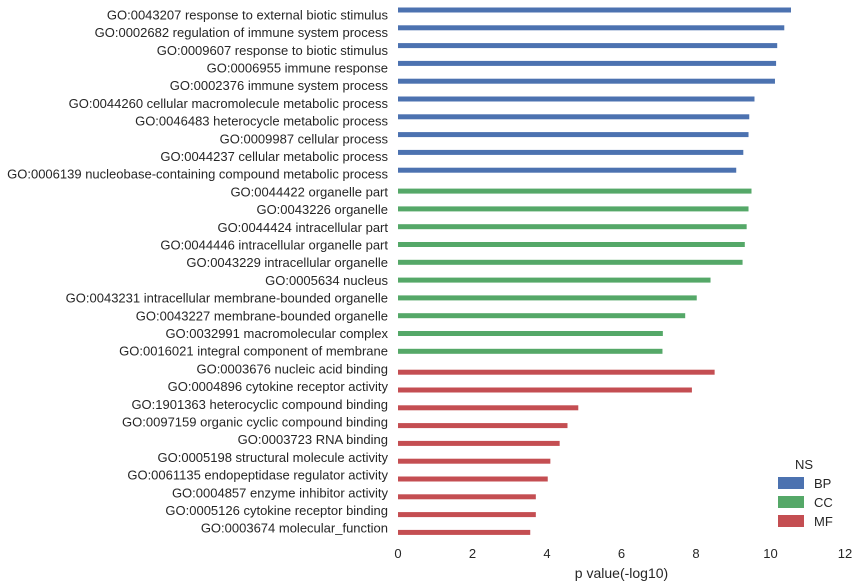  What do you see at coordinates (845, 553) in the screenshot?
I see `x-tick-label: 12` at bounding box center [845, 553].